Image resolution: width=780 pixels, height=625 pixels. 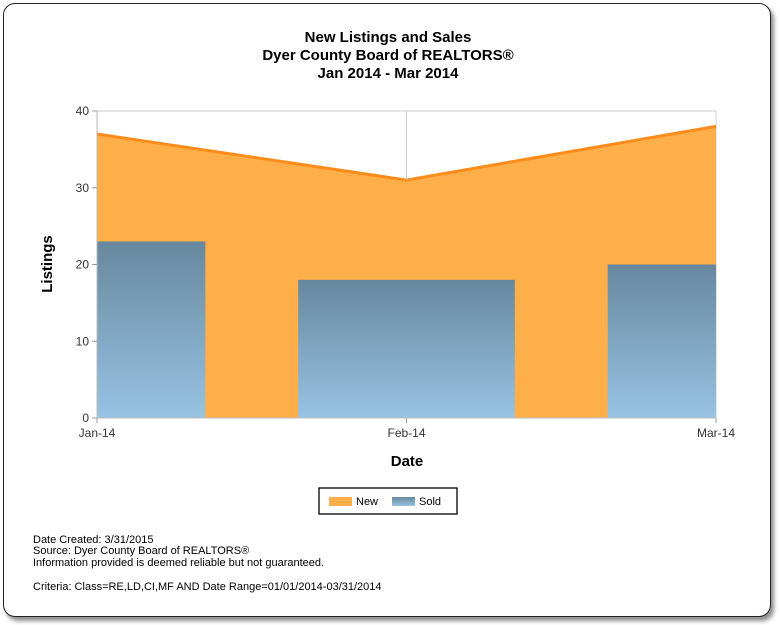 I want to click on source: Source: Dyer County Board of REALTORS®, so click(x=141, y=551).